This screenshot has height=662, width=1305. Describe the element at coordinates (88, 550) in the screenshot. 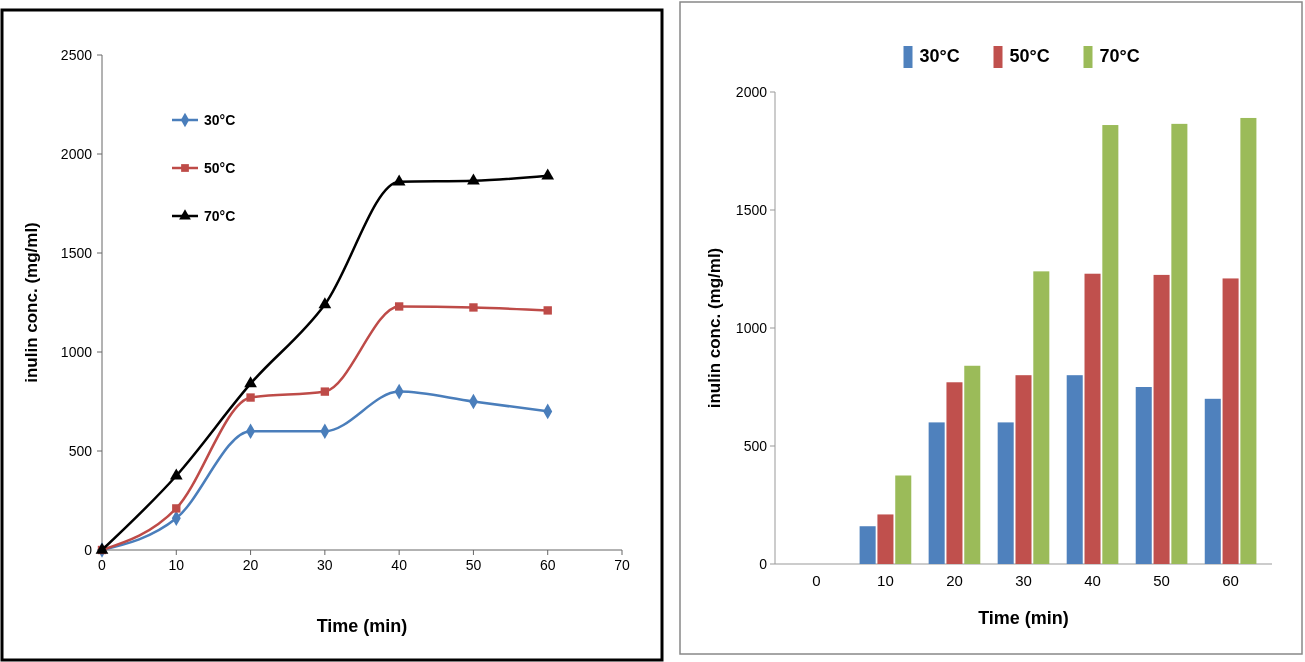

I see `y-tick-label: 0` at that location.